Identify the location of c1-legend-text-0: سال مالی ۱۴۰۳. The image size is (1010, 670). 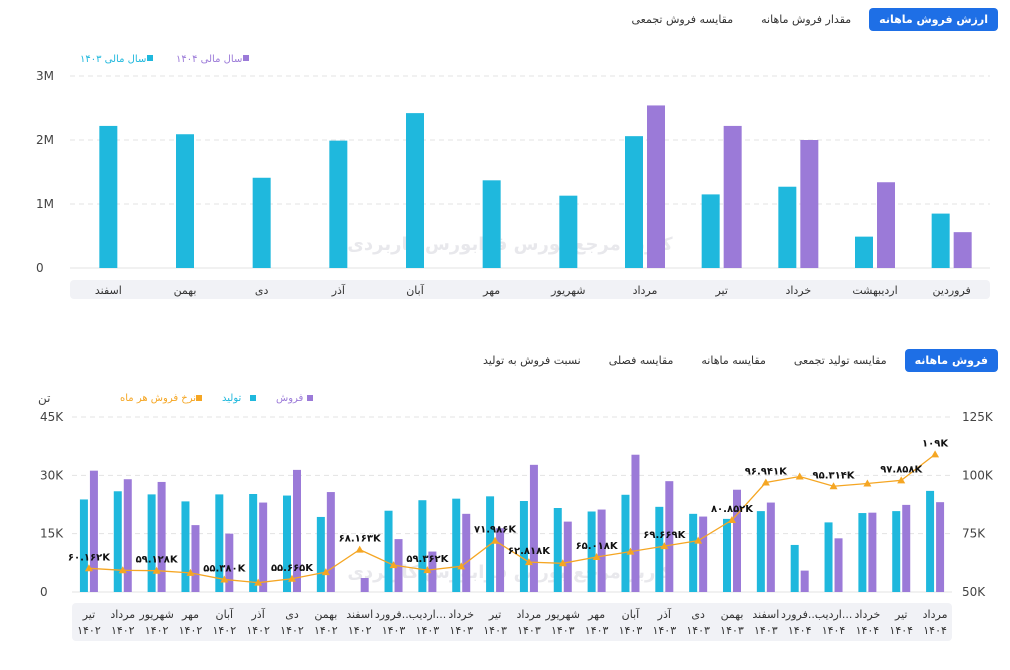
(113, 59).